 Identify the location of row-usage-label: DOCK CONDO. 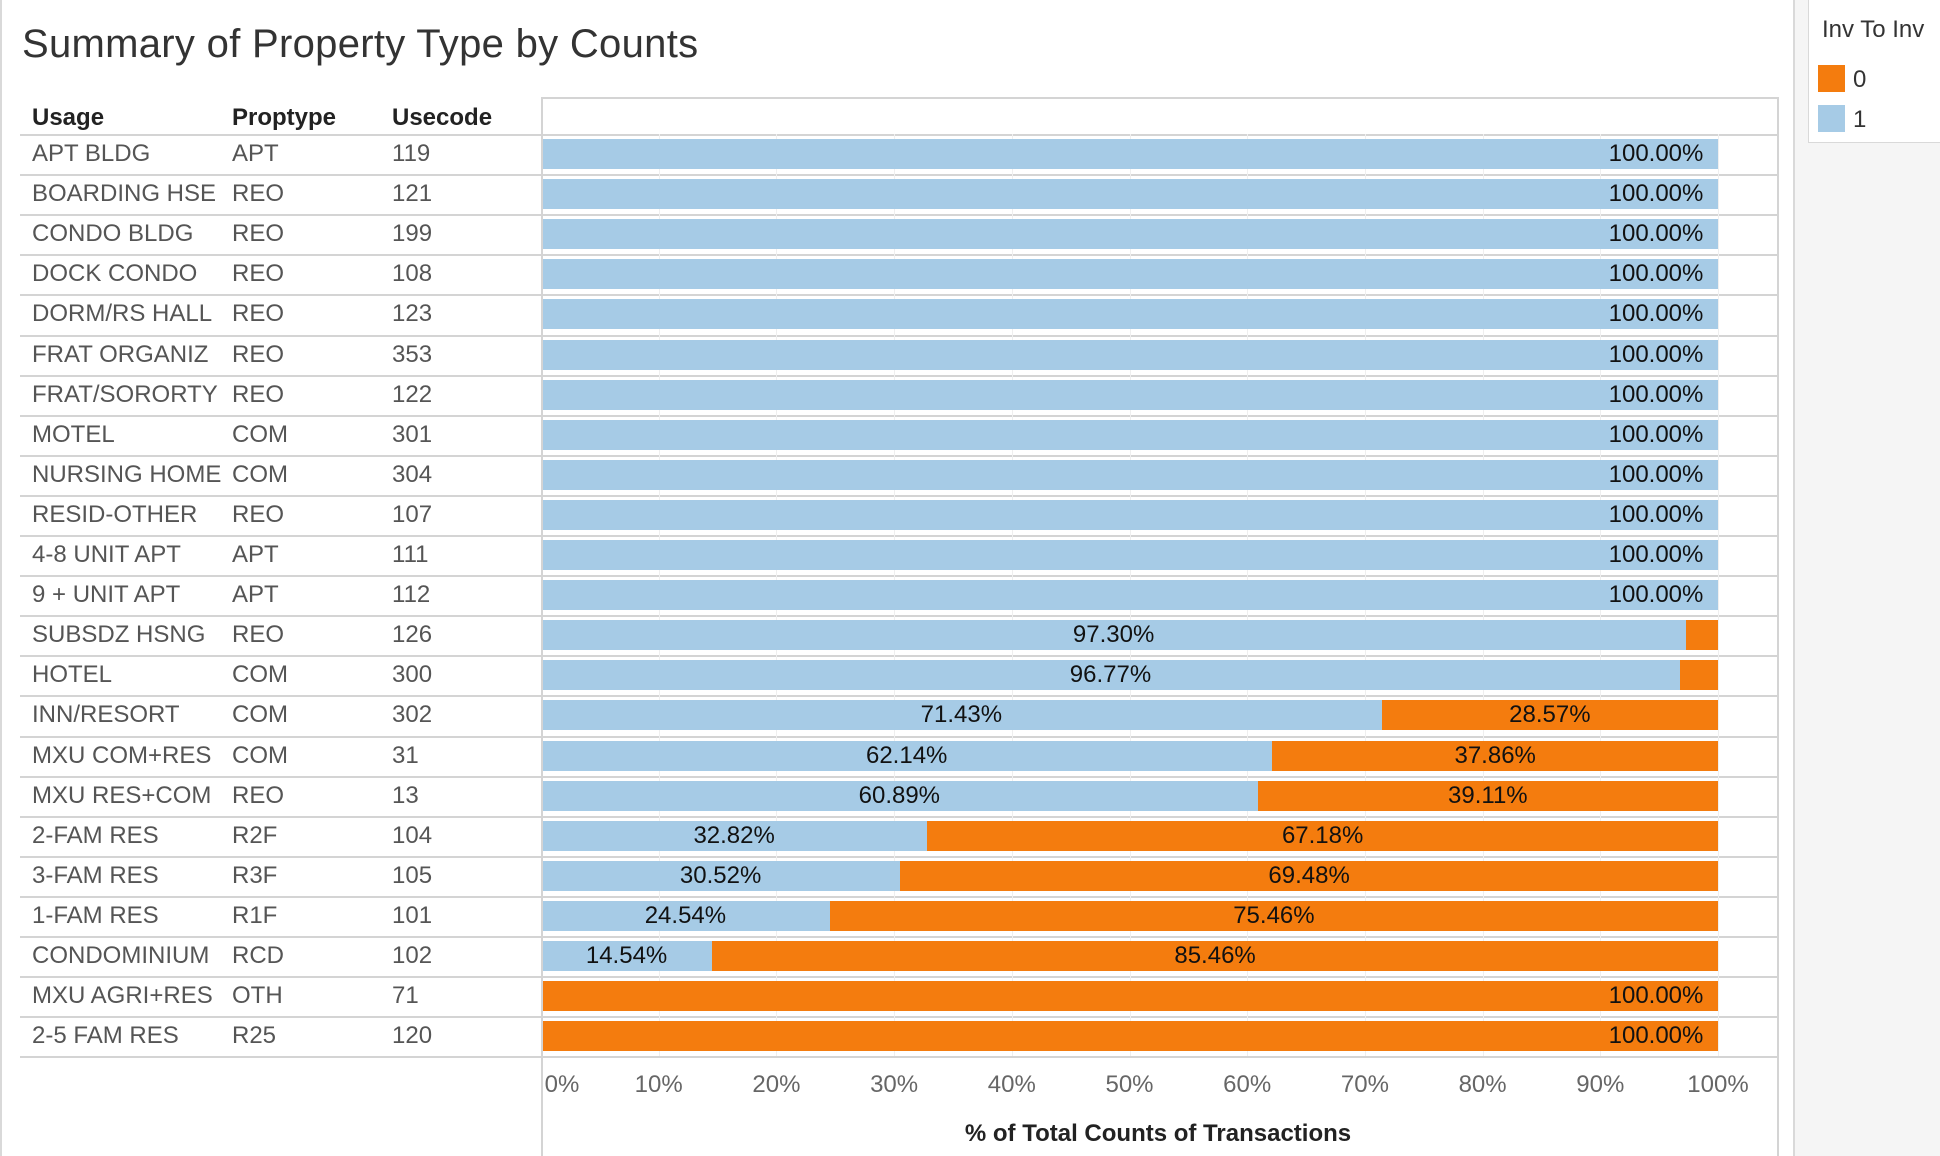
(115, 274).